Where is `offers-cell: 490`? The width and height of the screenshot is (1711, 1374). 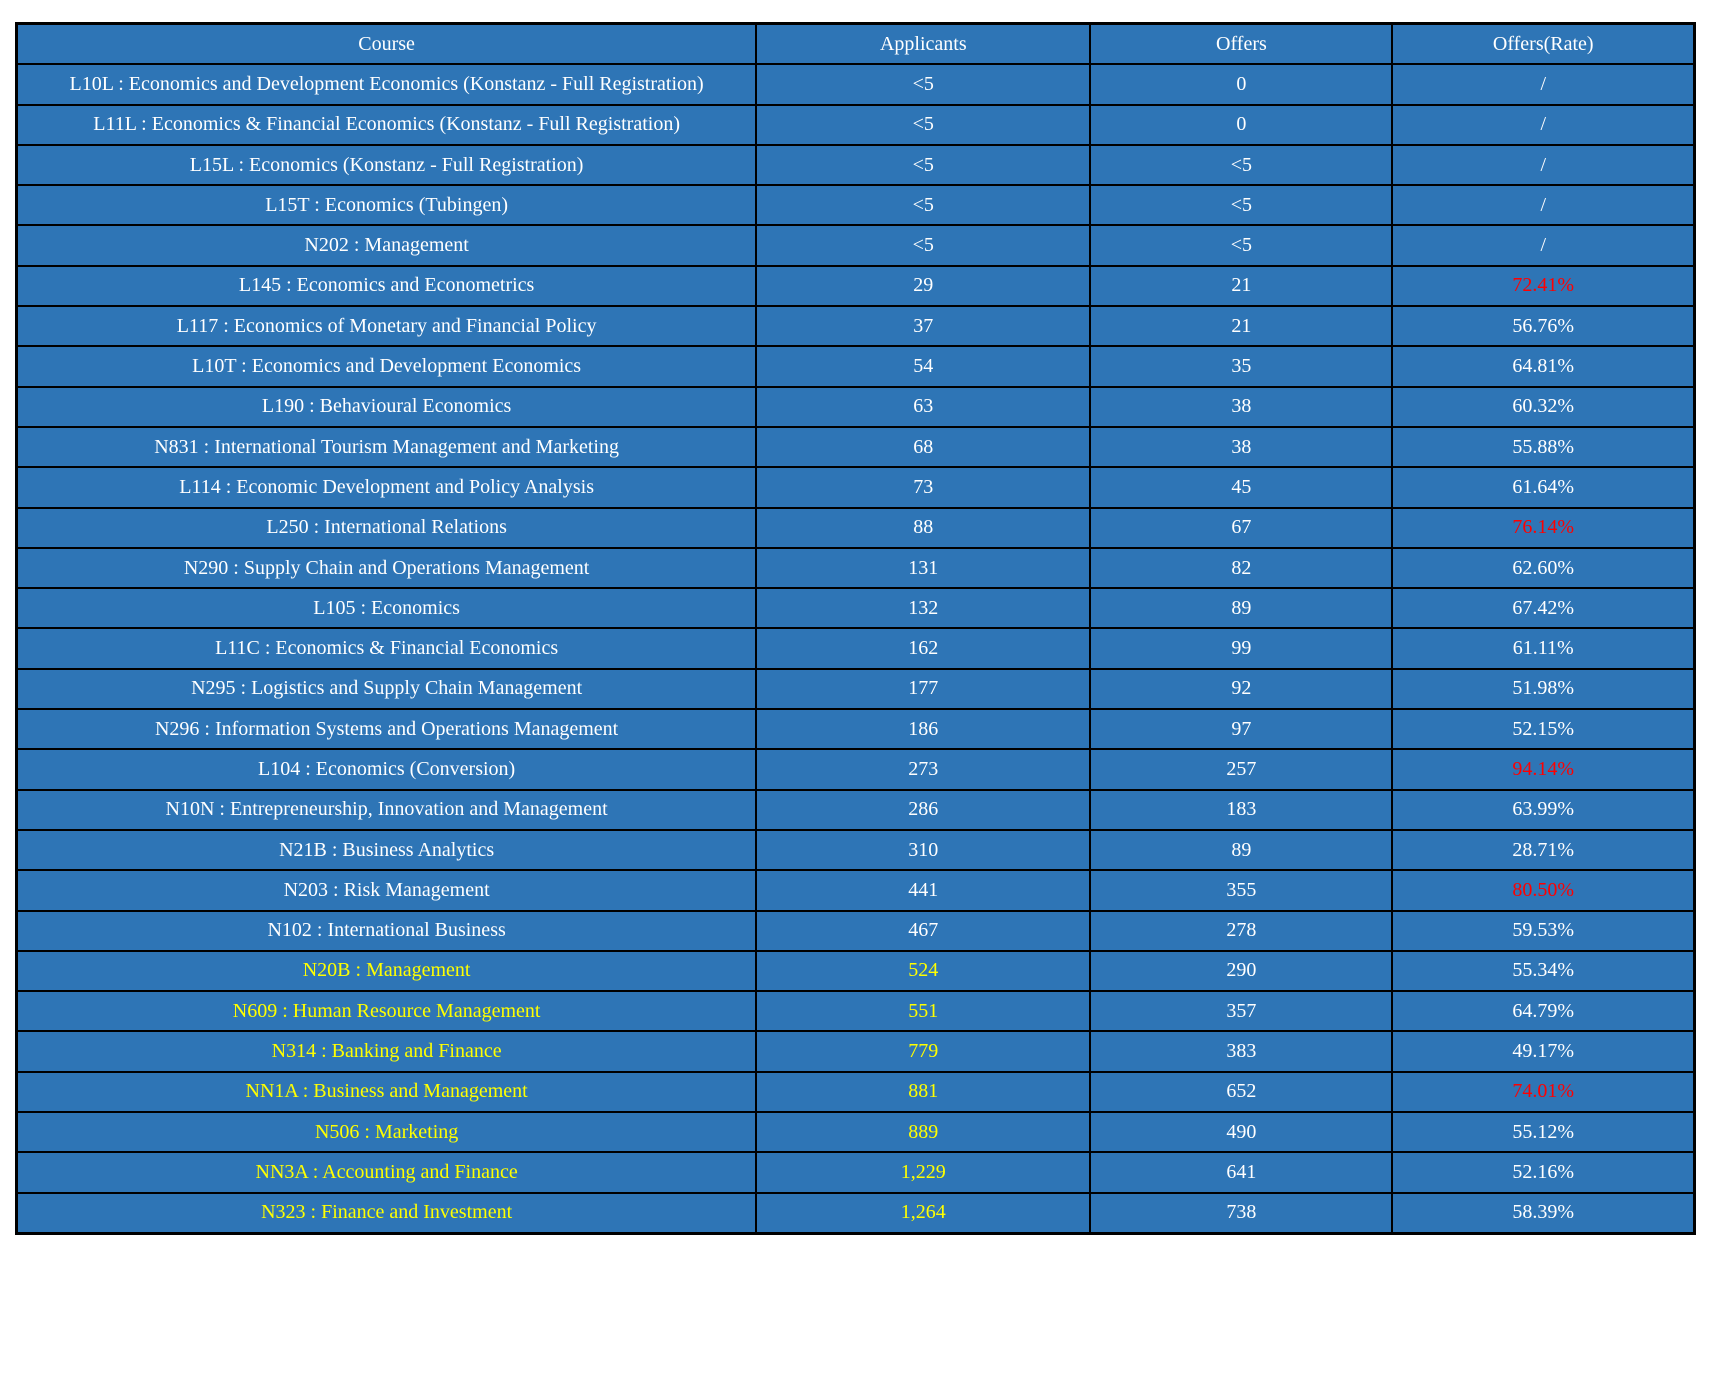 offers-cell: 490 is located at coordinates (1241, 1132).